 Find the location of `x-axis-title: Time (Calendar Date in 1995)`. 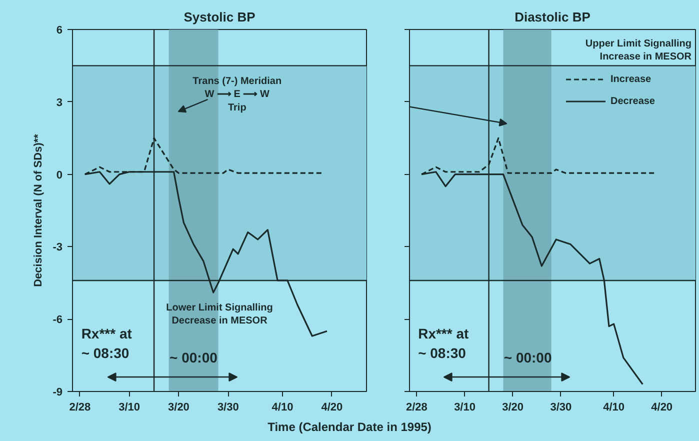

x-axis-title: Time (Calendar Date in 1995) is located at coordinates (350, 427).